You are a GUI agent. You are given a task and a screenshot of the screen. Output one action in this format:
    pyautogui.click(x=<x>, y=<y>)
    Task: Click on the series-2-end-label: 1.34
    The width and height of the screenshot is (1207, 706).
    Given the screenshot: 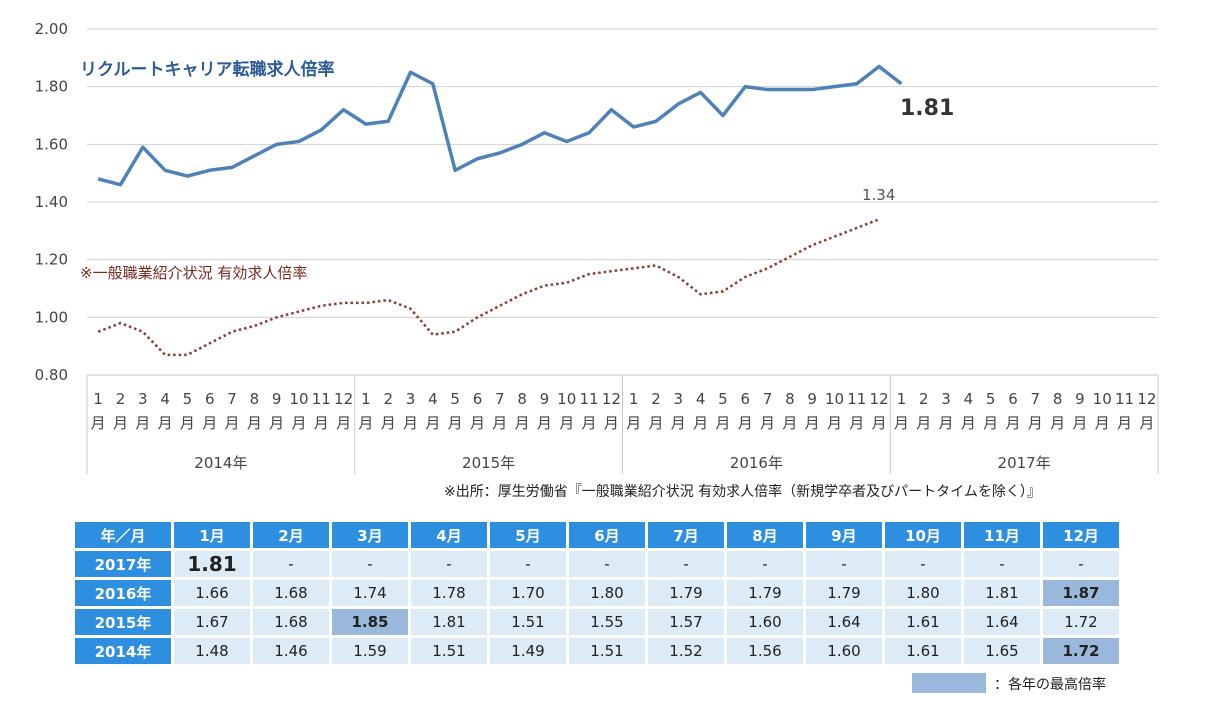 What is the action you would take?
    pyautogui.click(x=878, y=195)
    